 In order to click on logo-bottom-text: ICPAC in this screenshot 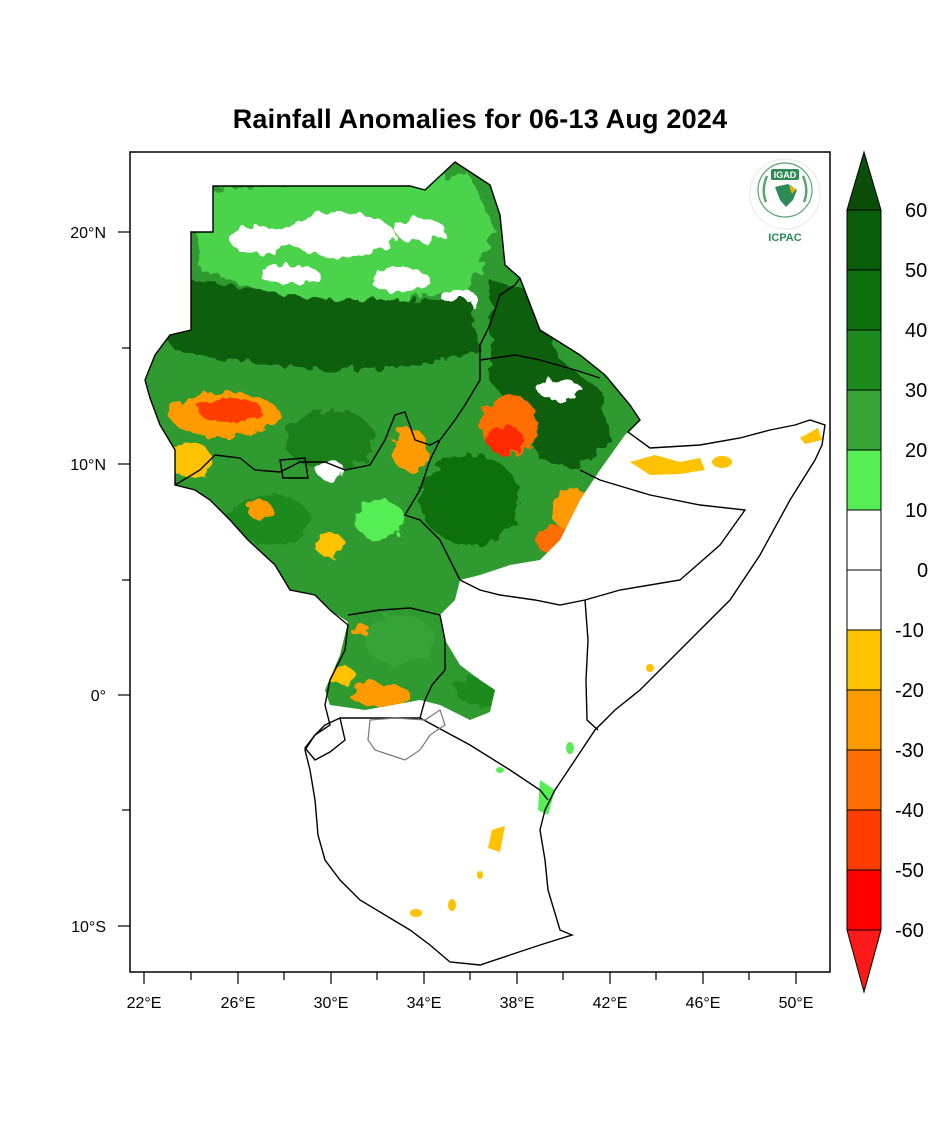, I will do `click(784, 238)`.